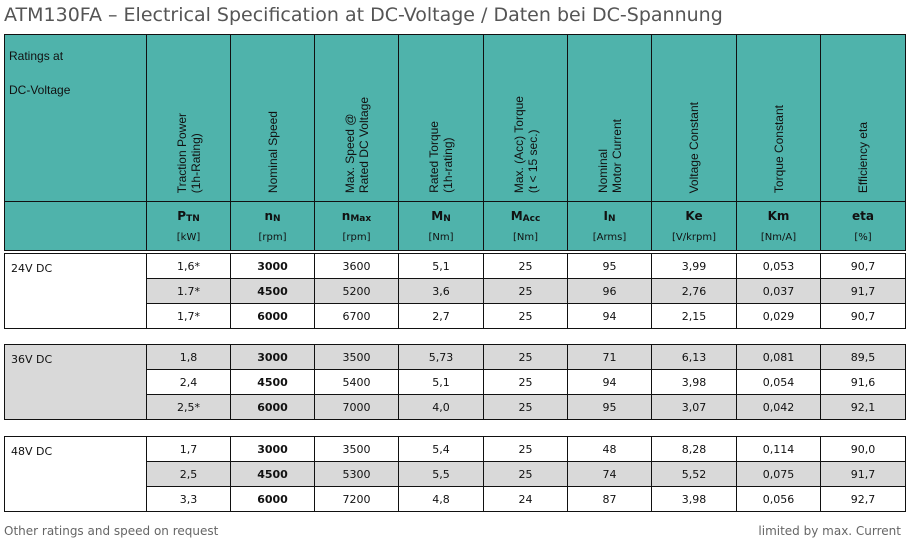 The width and height of the screenshot is (915, 549). Describe the element at coordinates (75, 118) in the screenshot. I see `ratings-header: Ratings at DC-Voltage` at that location.